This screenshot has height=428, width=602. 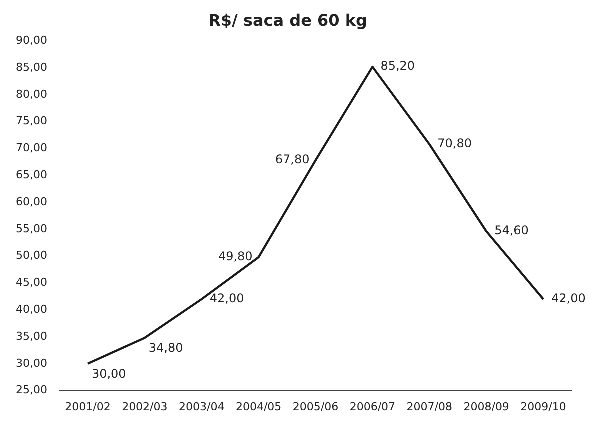 What do you see at coordinates (32, 41) in the screenshot?
I see `y-tick-label: 90,00` at bounding box center [32, 41].